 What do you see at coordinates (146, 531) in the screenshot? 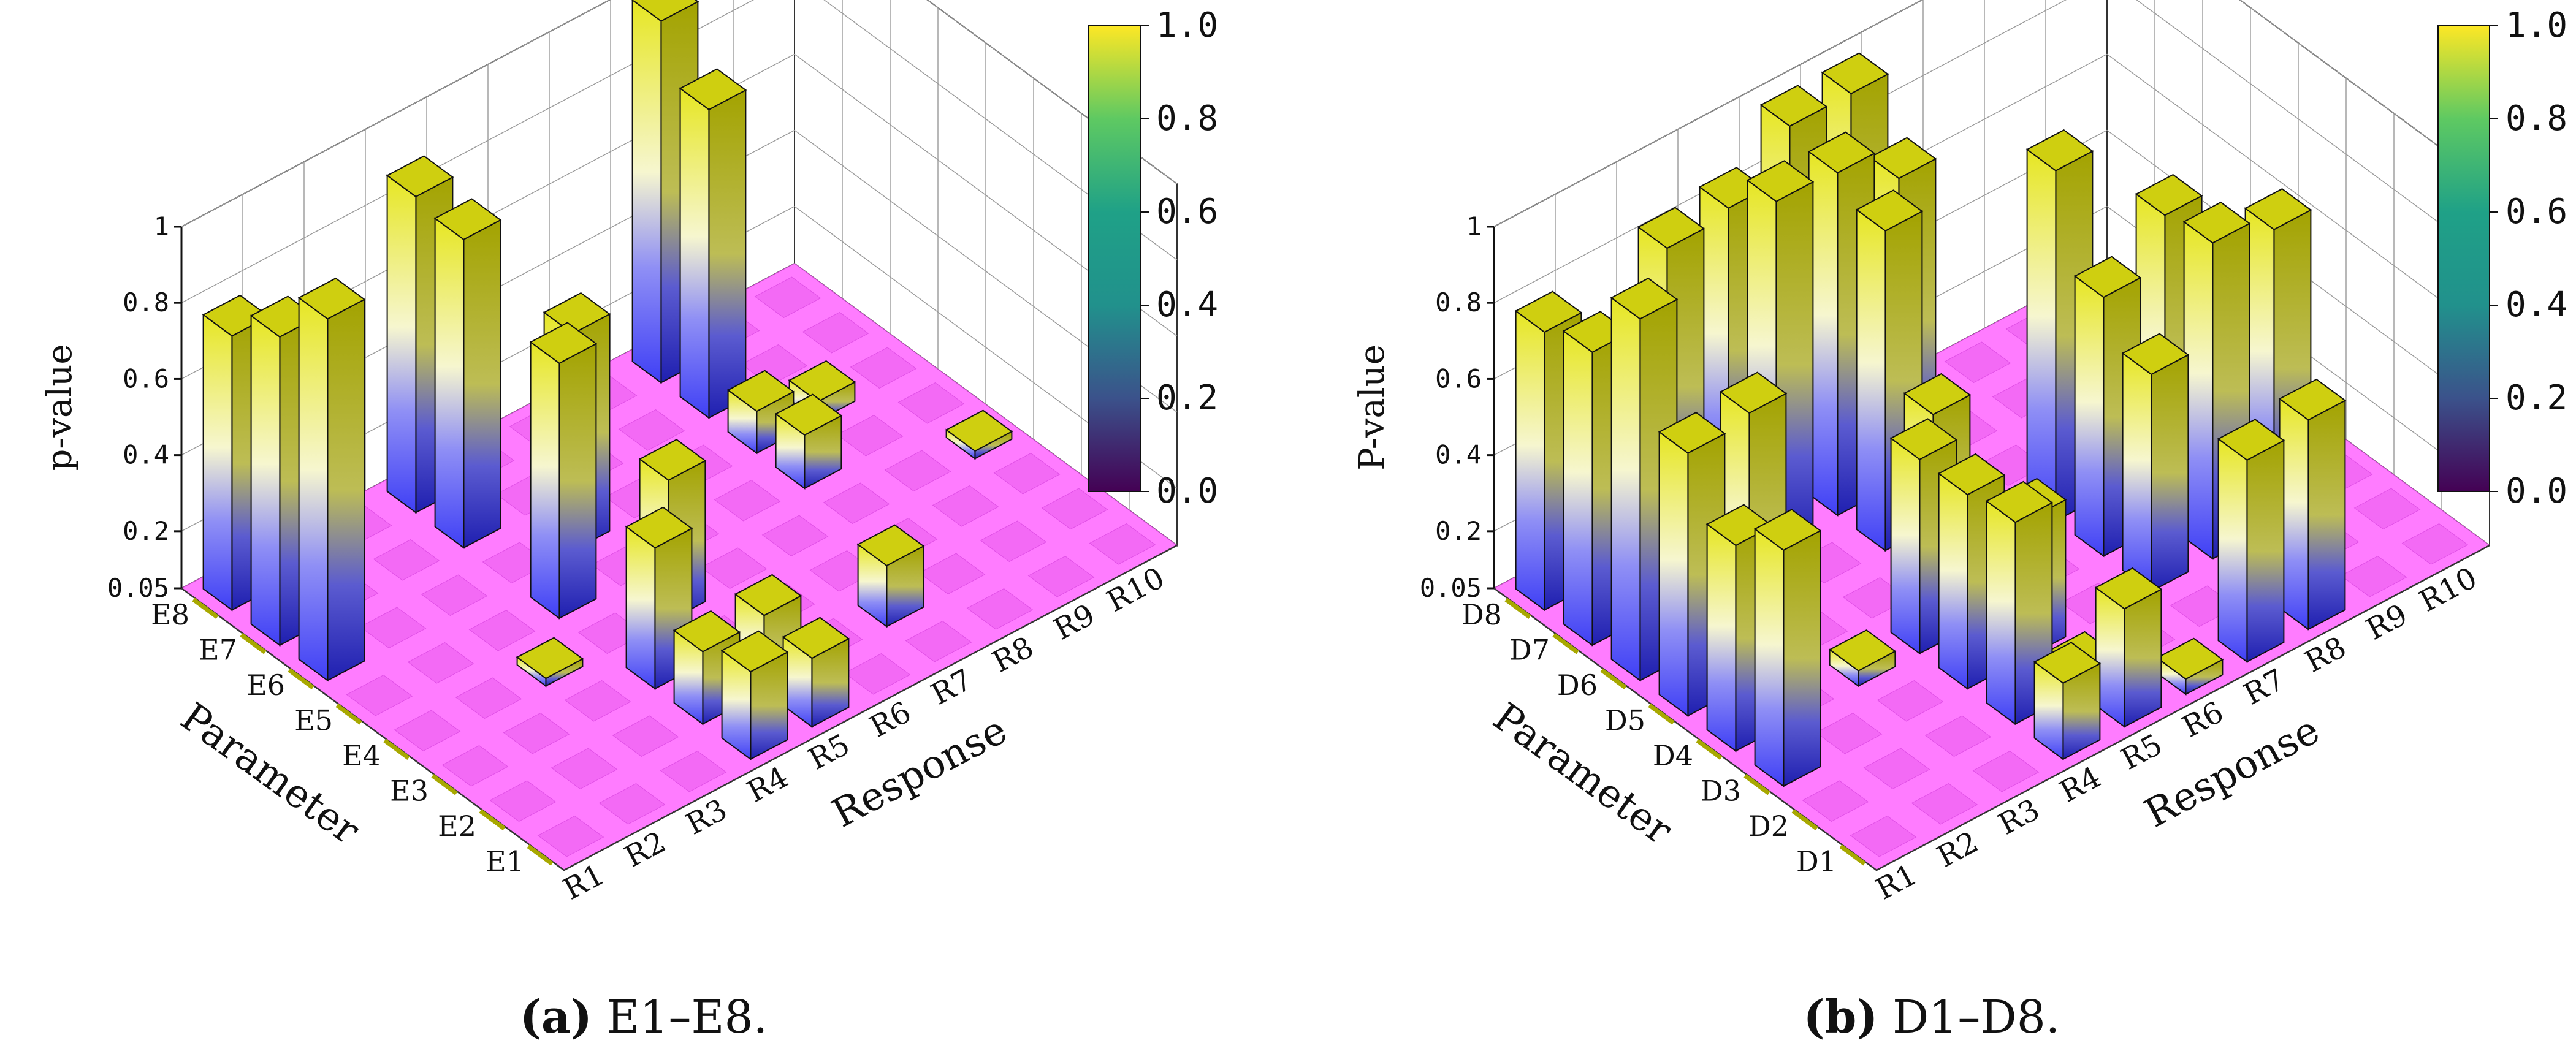
I see `z-tick-label: 0.2` at bounding box center [146, 531].